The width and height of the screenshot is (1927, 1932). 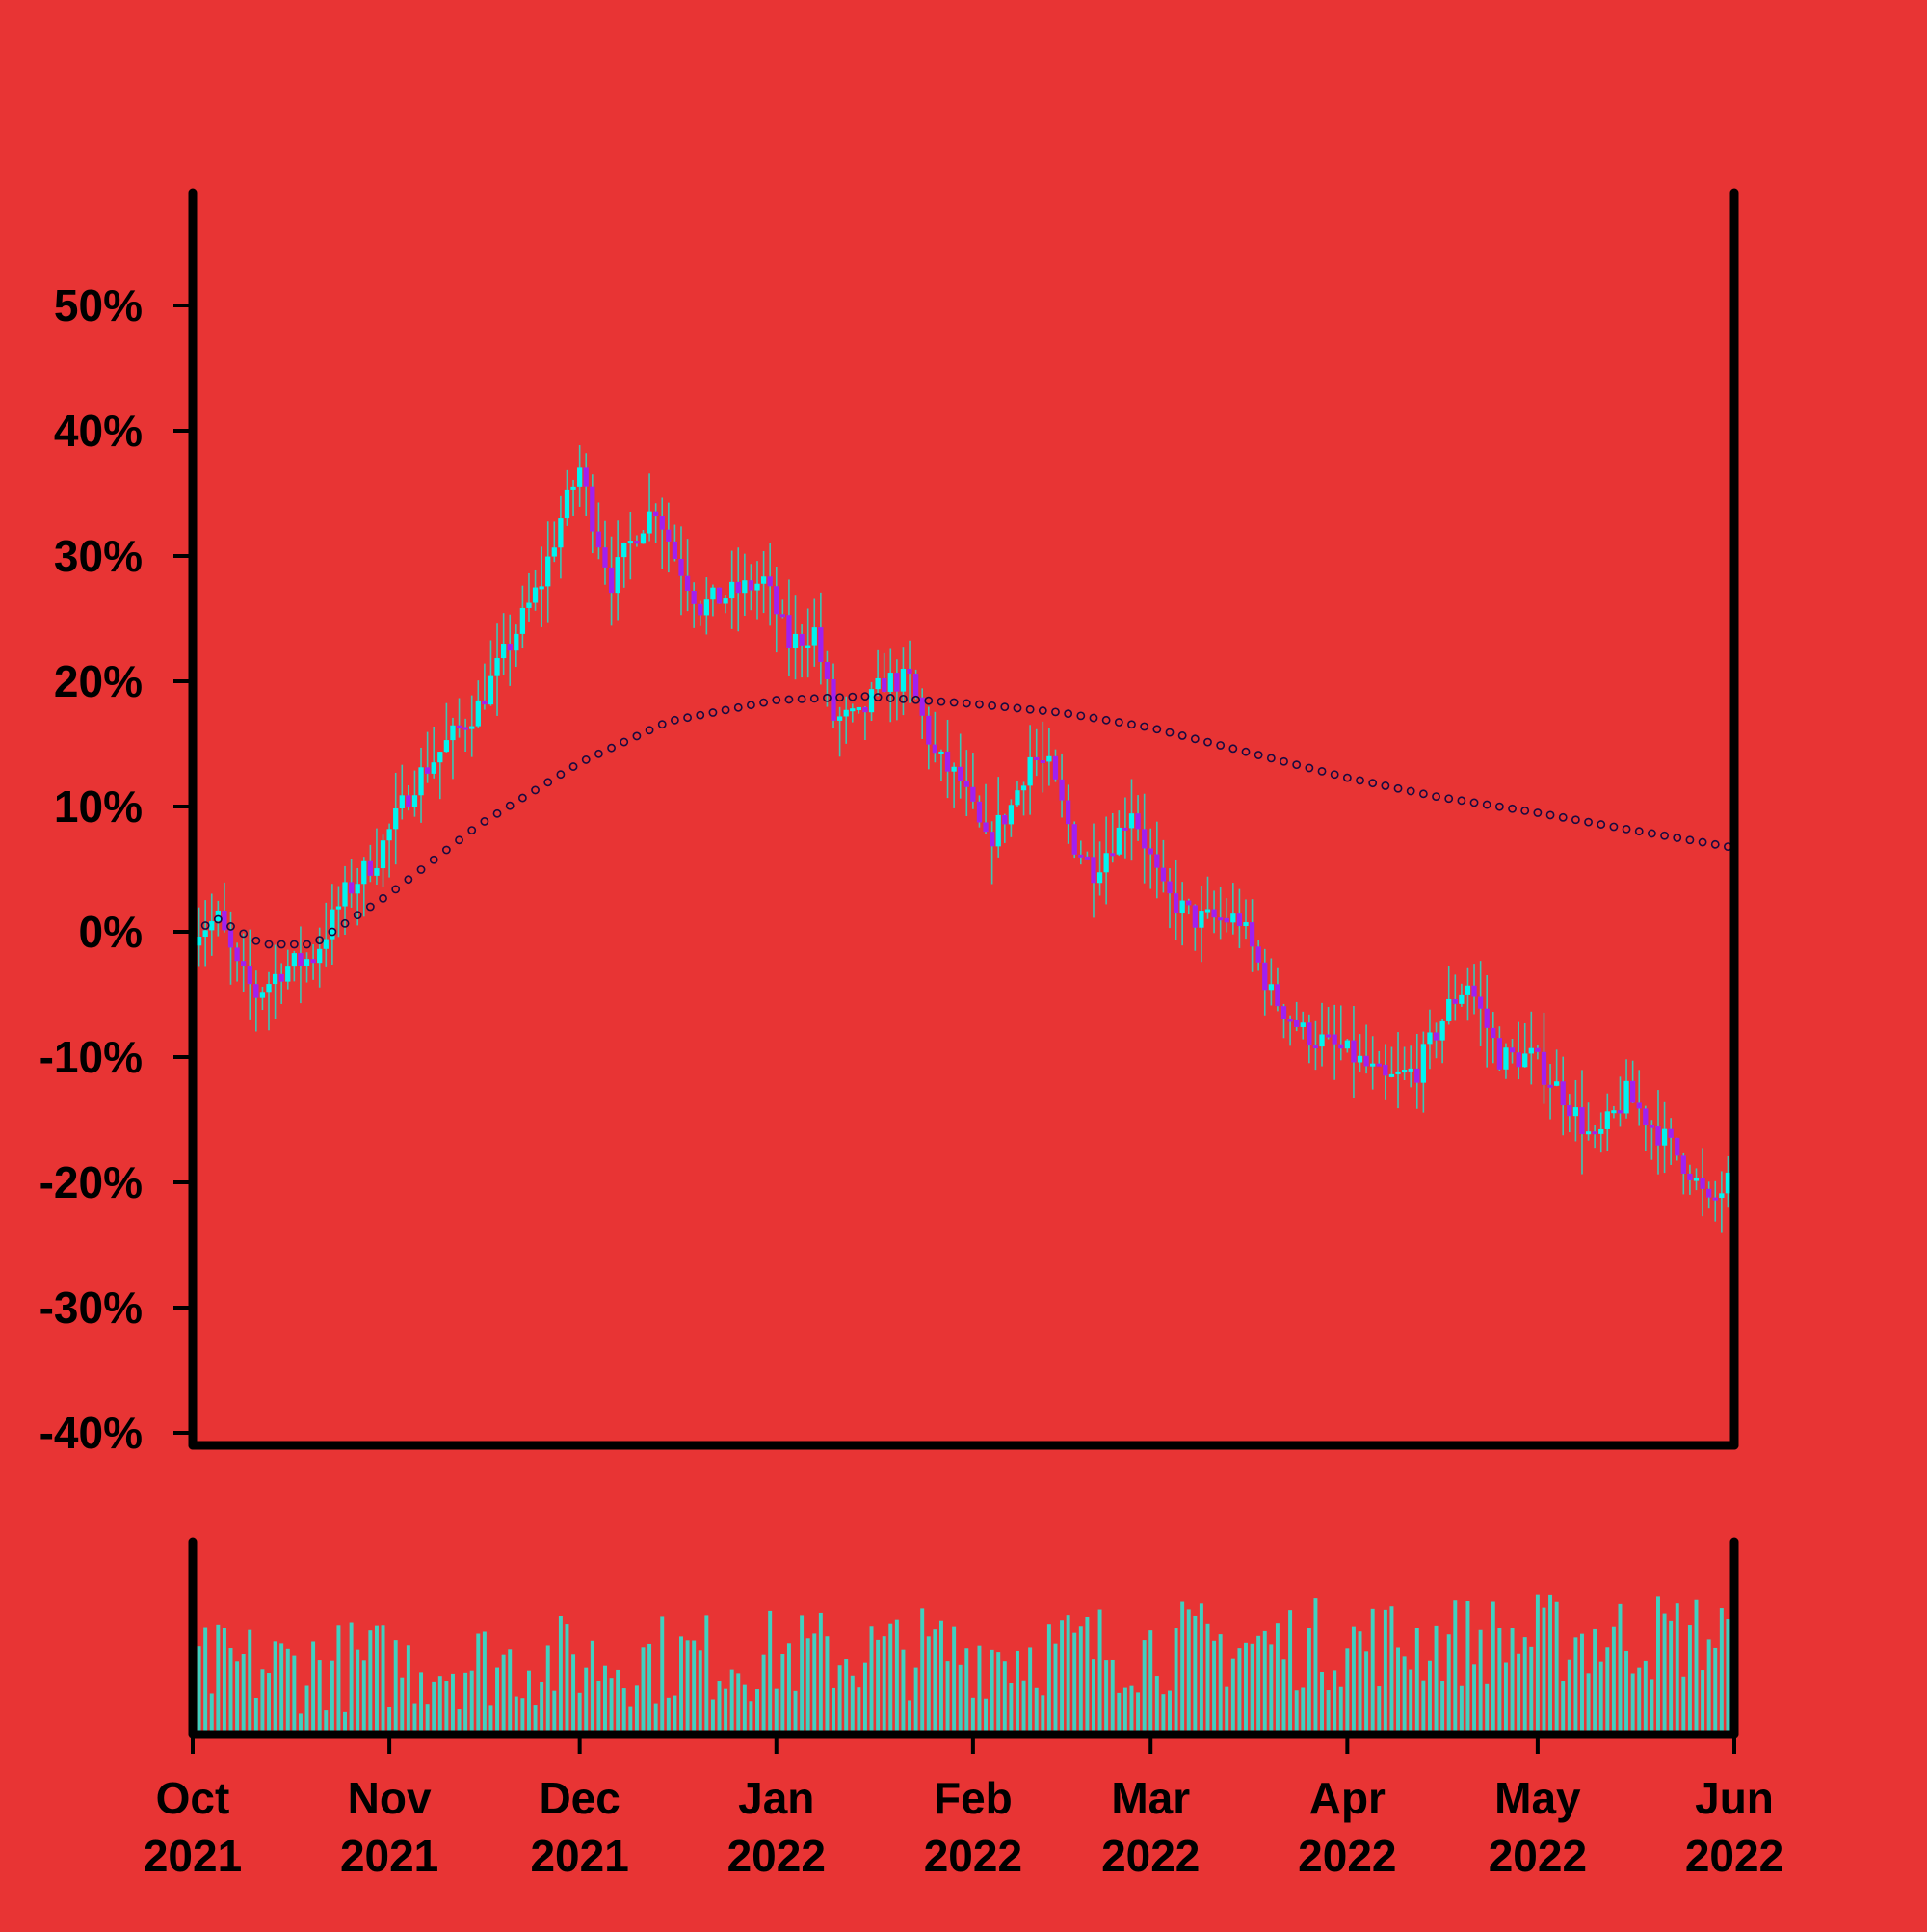 I want to click on y-tick-label: 0%, so click(x=111, y=932).